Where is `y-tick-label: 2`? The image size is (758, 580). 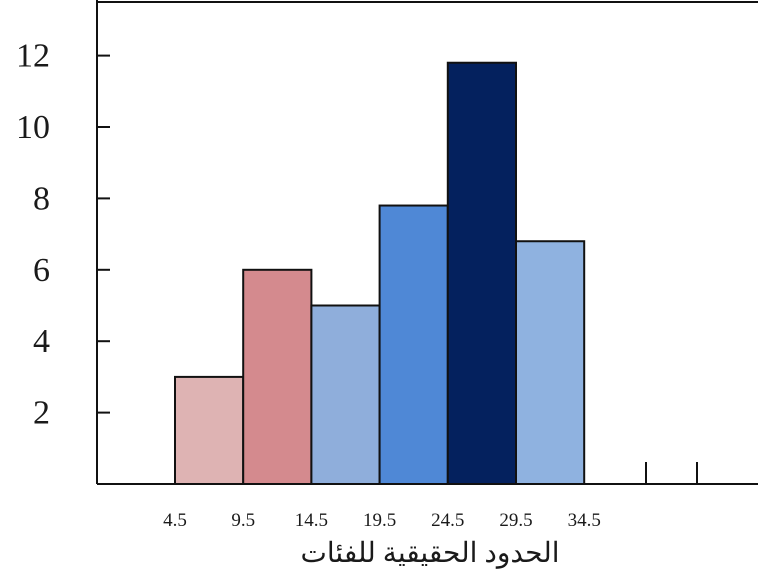 y-tick-label: 2 is located at coordinates (41, 413).